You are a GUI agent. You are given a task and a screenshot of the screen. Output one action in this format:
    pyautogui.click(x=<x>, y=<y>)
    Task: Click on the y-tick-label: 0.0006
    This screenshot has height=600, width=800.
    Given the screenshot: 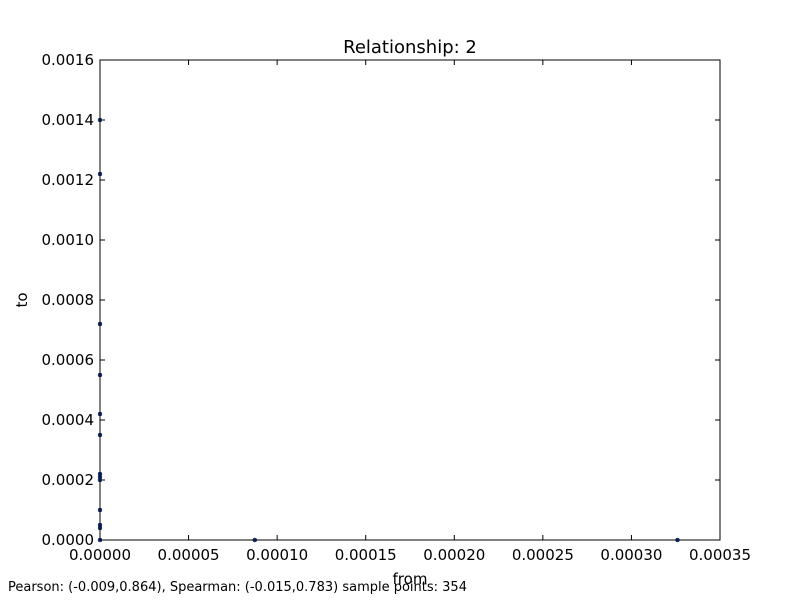 What is the action you would take?
    pyautogui.click(x=68, y=360)
    